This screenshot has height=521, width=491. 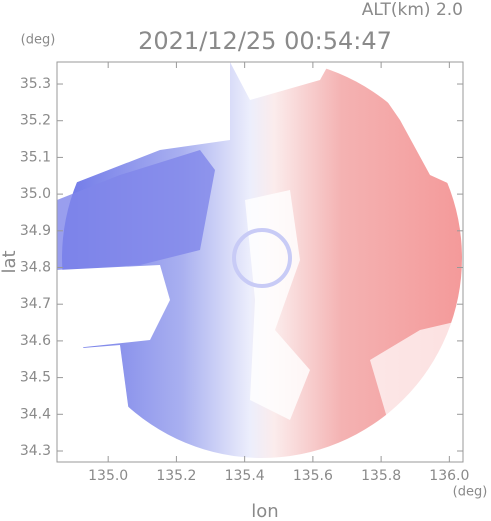 What do you see at coordinates (108, 476) in the screenshot?
I see `x-tick-label: 135.0` at bounding box center [108, 476].